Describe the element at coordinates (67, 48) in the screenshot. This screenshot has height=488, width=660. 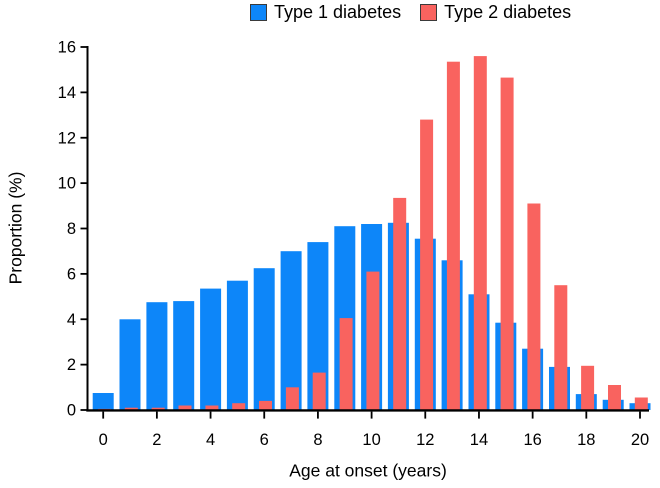
I see `y-tick-label-16: 16` at that location.